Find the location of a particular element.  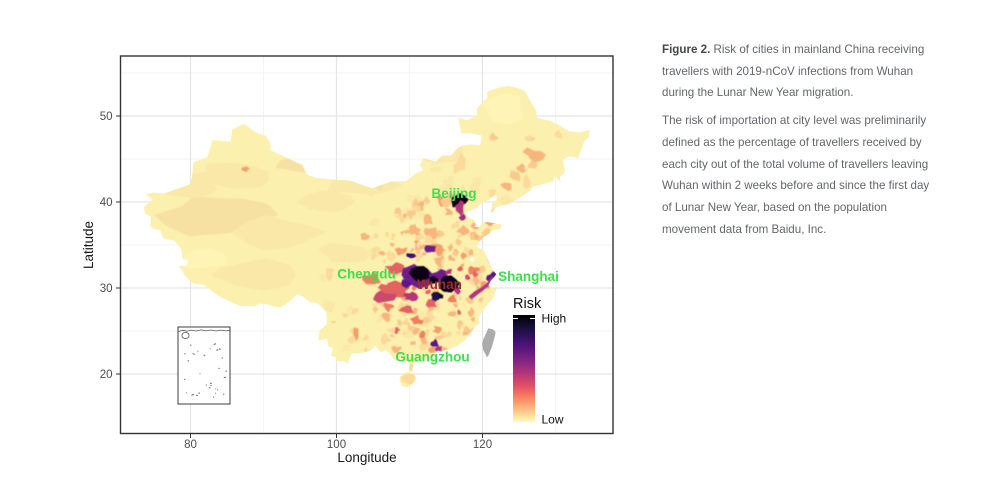

svg-text: 100 is located at coordinates (336, 445).